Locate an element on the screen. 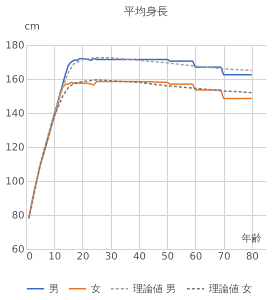 The height and width of the screenshot is (300, 280). legend-label: 女 is located at coordinates (96, 288).